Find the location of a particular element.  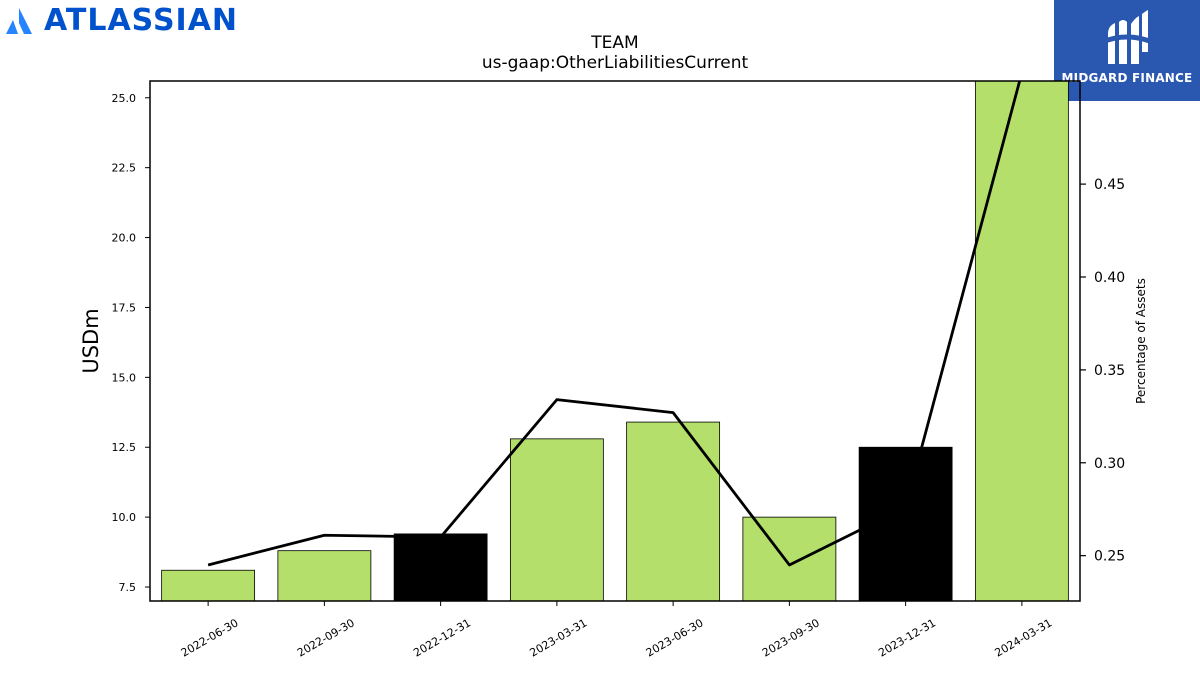

x-tick-label: 2024-03-31 is located at coordinates (1024, 637).